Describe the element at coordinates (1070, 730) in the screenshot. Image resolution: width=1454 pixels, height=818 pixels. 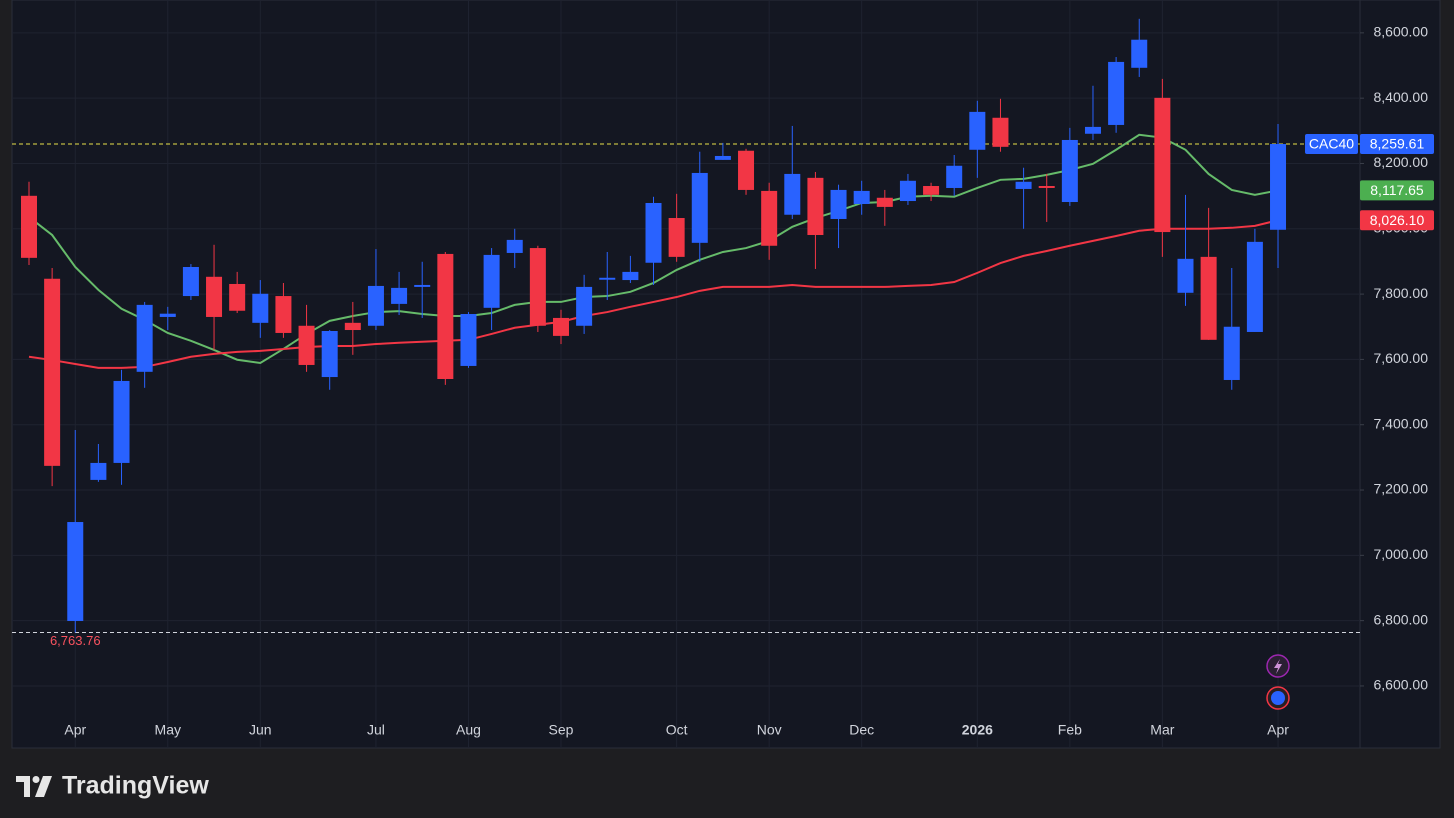
I see `x-tick-label: Feb` at that location.